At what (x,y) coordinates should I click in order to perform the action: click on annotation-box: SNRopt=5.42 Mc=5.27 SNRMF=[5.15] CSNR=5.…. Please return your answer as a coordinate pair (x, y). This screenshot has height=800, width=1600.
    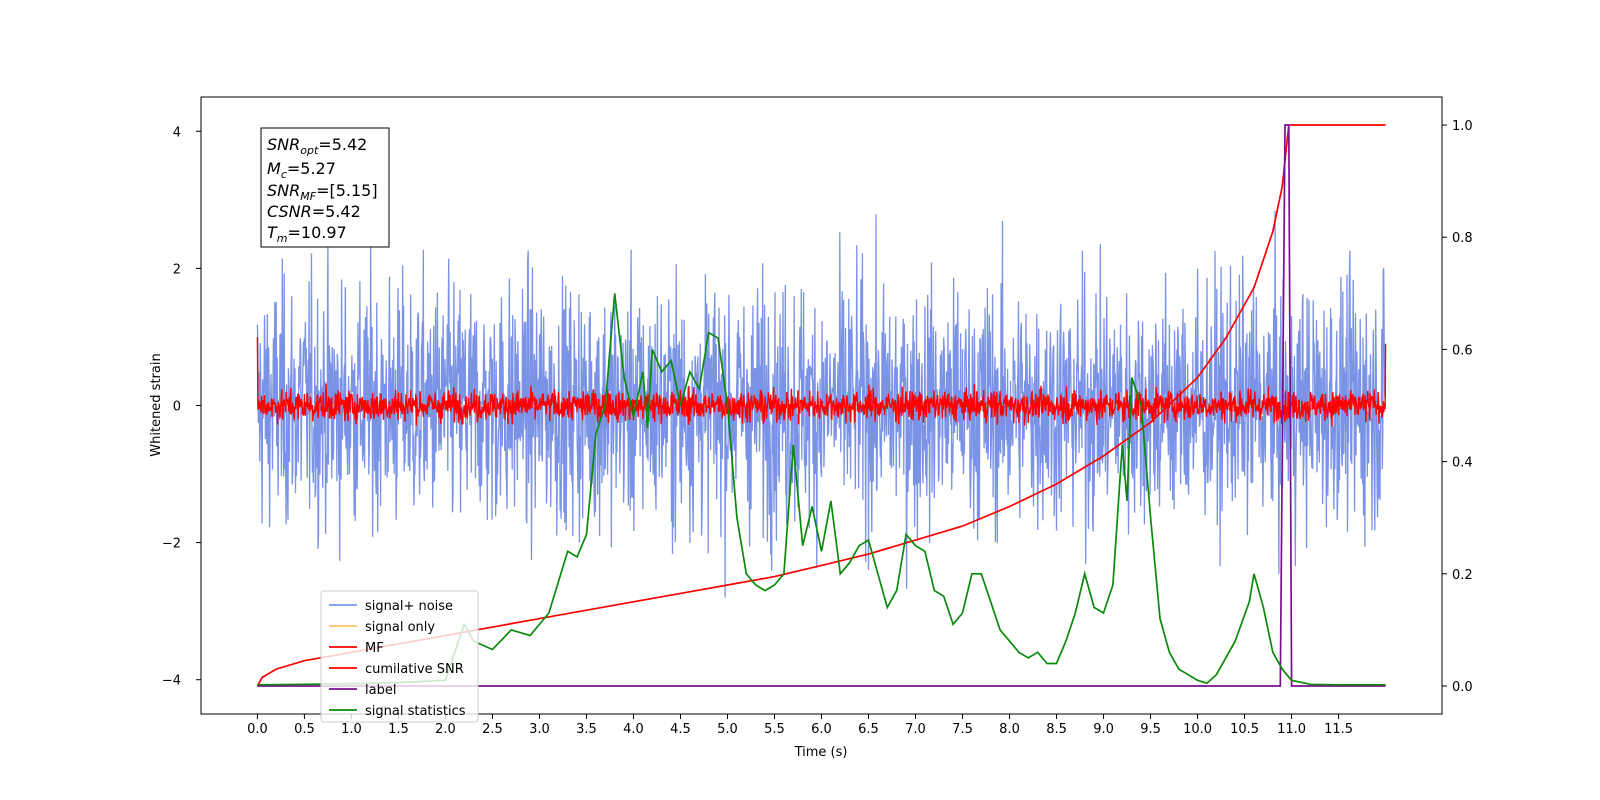
    Looking at the image, I should click on (325, 187).